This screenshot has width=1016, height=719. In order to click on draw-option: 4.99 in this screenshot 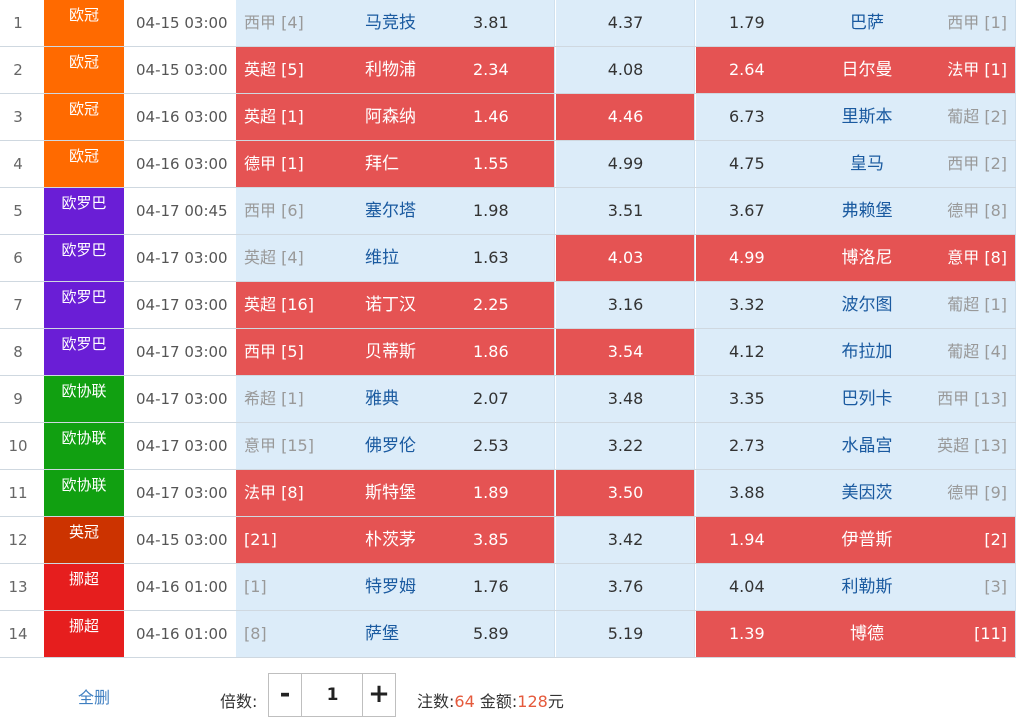, I will do `click(625, 164)`.